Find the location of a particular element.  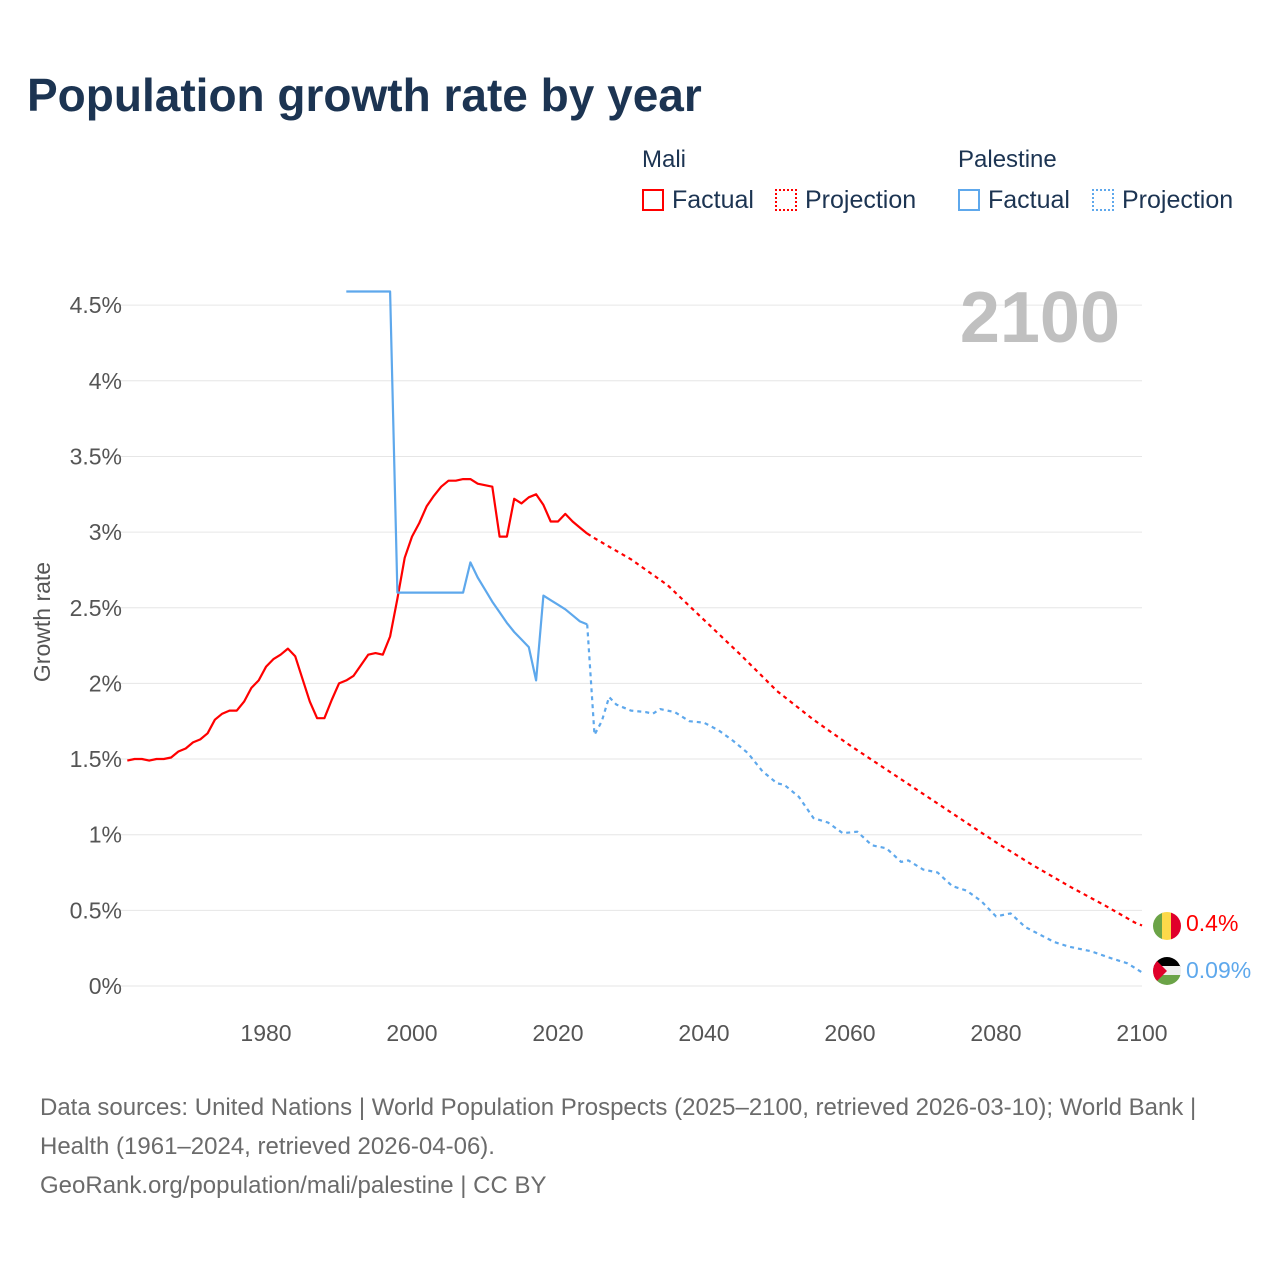

palestine-factual-line is located at coordinates (467, 486).